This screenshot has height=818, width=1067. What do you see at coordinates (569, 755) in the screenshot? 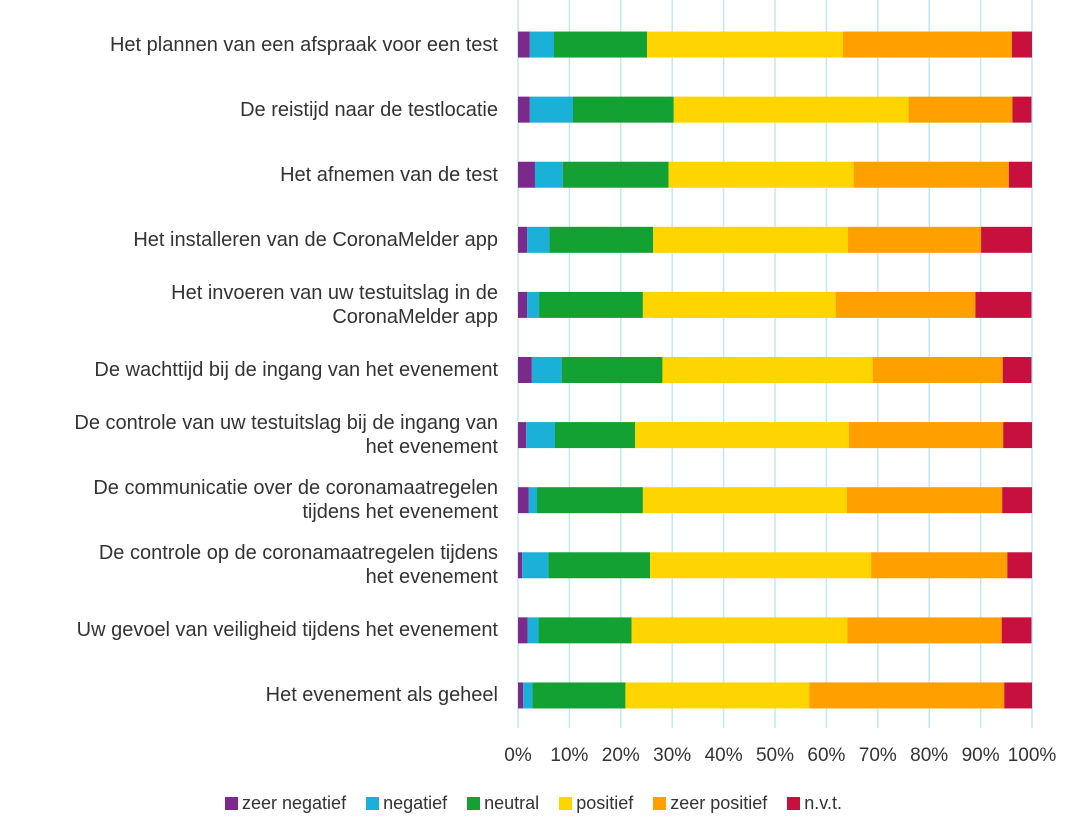
I see `x-tick-label: 10%` at bounding box center [569, 755].